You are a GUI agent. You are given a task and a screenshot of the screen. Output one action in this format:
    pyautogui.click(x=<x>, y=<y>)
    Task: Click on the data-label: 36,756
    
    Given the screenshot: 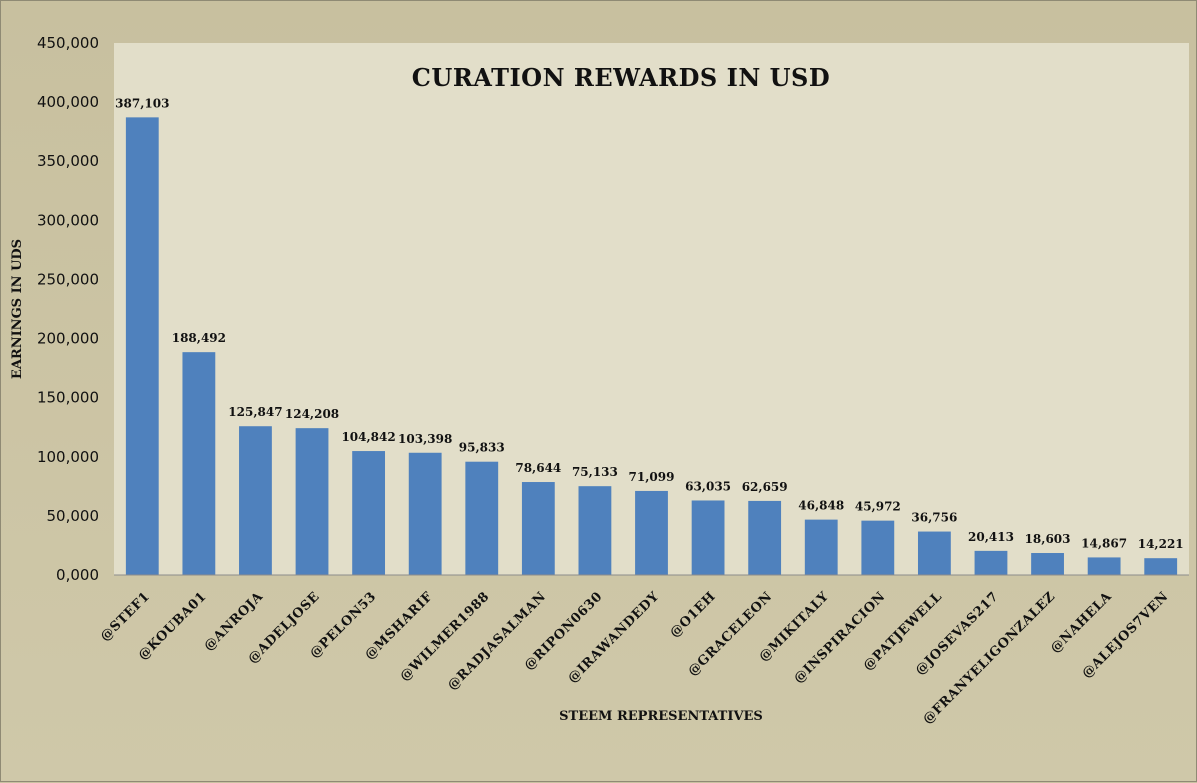 What is the action you would take?
    pyautogui.click(x=934, y=518)
    